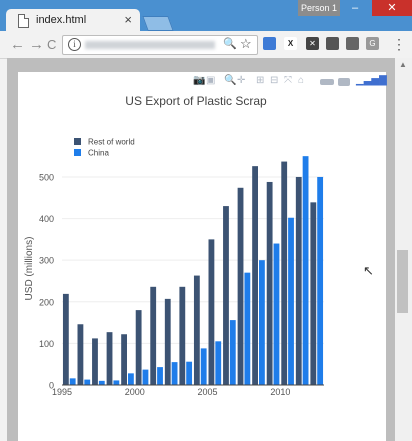  Describe the element at coordinates (196, 101) in the screenshot. I see `chart-title: US Export of Plastic Scrap` at that location.